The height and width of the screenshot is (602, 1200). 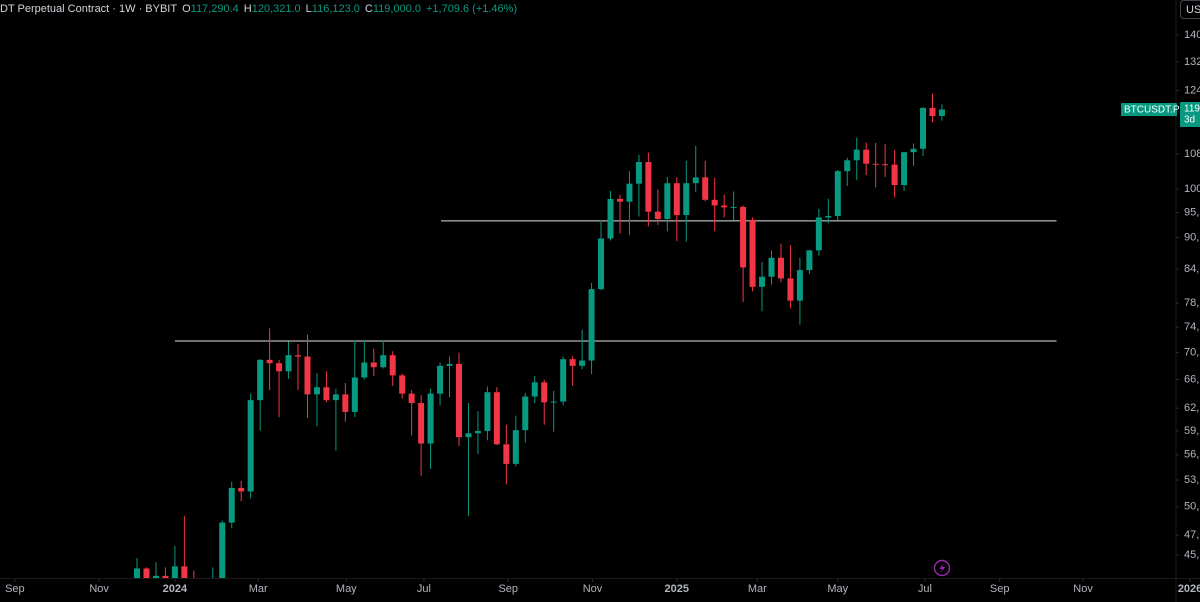 I want to click on currency-button, so click(x=1190, y=9).